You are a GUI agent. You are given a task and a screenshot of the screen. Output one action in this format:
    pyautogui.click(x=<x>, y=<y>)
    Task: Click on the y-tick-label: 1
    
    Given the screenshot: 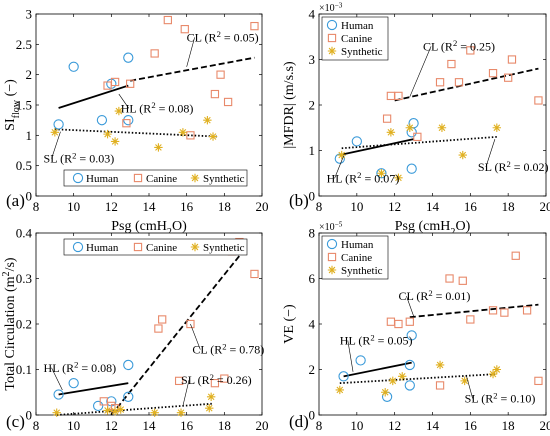 What is the action you would take?
    pyautogui.click(x=312, y=150)
    